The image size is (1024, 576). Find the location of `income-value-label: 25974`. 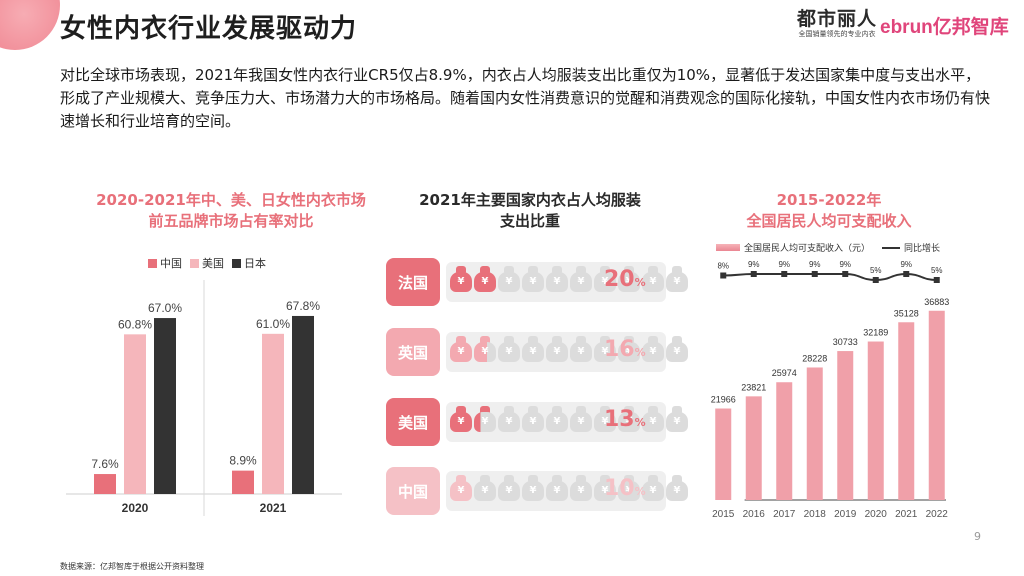

income-value-label: 25974 is located at coordinates (784, 373).